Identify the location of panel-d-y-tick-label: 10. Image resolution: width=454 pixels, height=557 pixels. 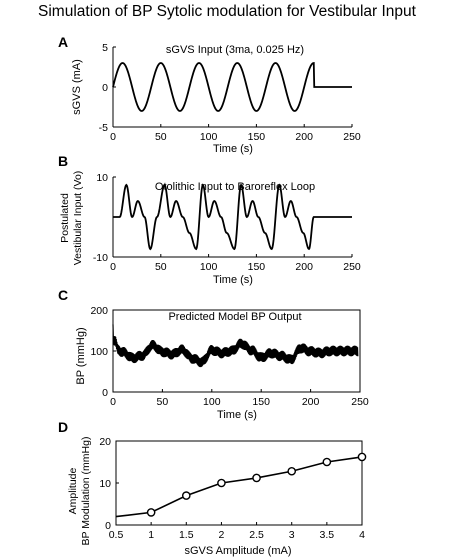
(105, 484).